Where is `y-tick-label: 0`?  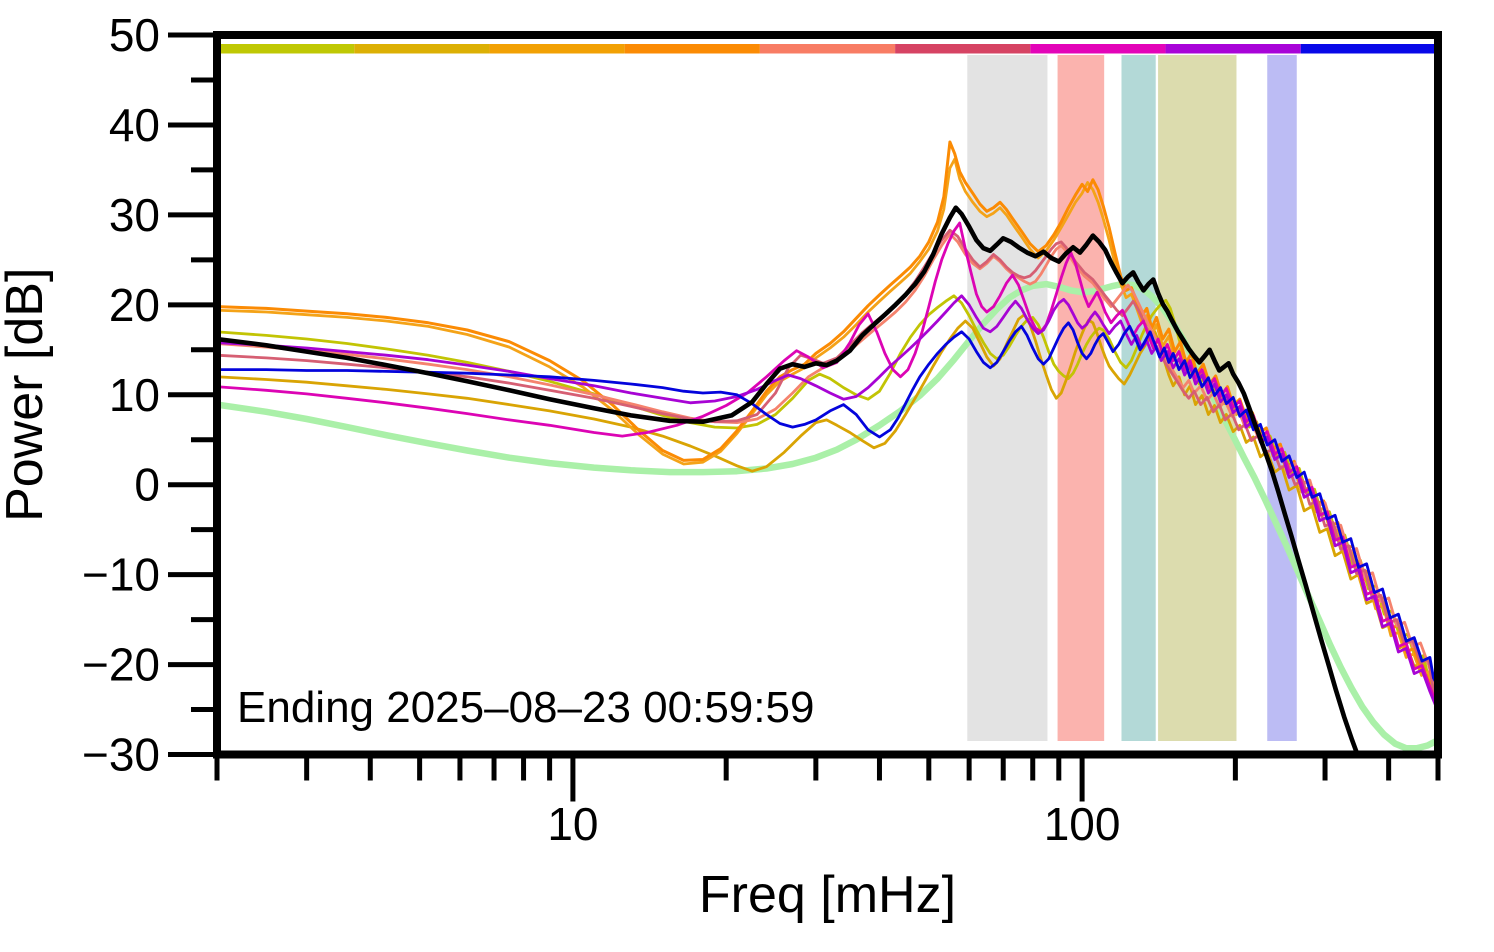
y-tick-label: 0 is located at coordinates (147, 485).